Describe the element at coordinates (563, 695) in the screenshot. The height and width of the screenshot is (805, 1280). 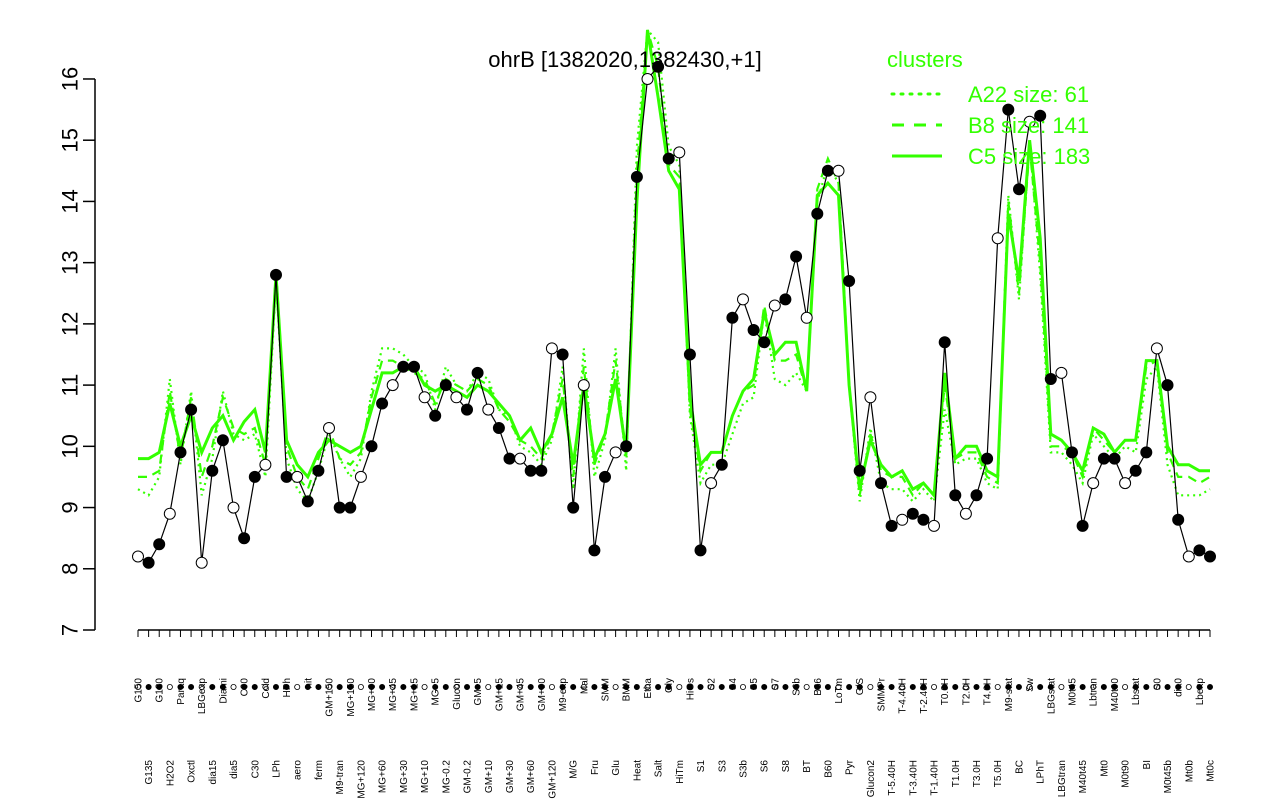
I see `x-tick-label: M9-exp` at that location.